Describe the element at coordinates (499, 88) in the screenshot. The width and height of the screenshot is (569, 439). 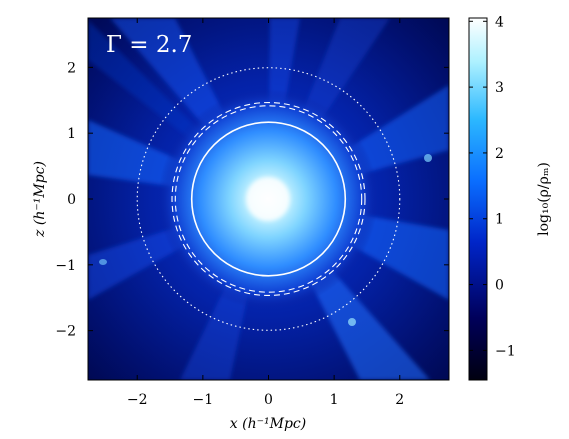
I see `colorbar-tick-label: 3` at that location.